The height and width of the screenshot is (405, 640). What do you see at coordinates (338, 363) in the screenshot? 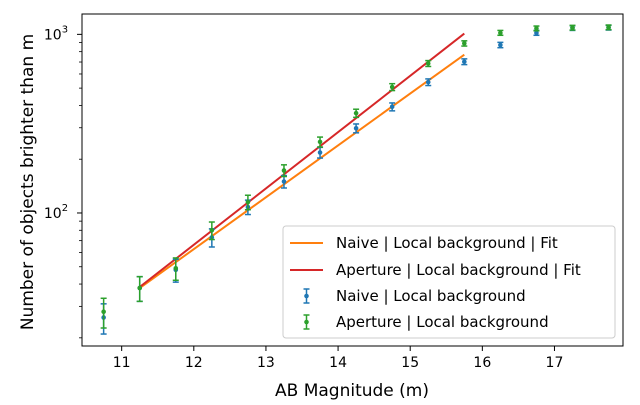
I see `x-tick-label: 14` at bounding box center [338, 363].